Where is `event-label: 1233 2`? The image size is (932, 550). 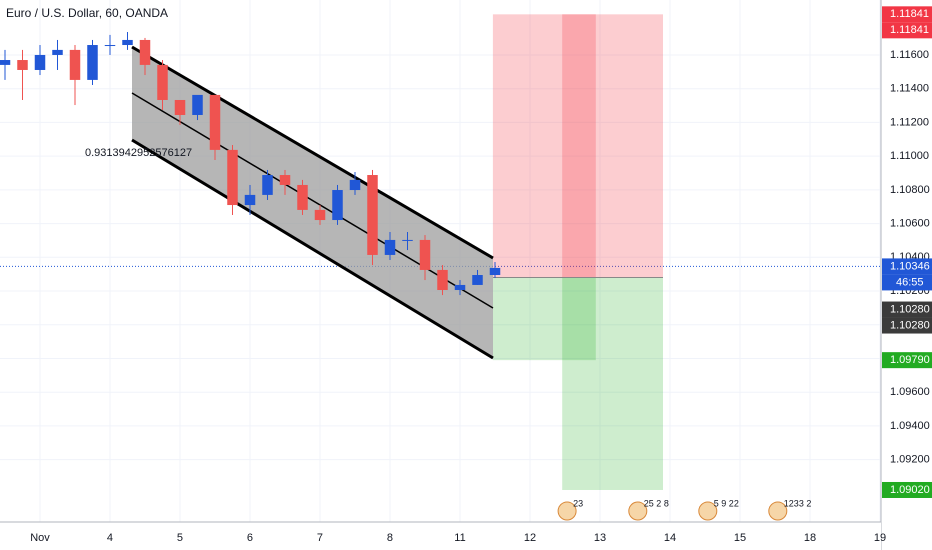
event-label: 1233 2 is located at coordinates (798, 503).